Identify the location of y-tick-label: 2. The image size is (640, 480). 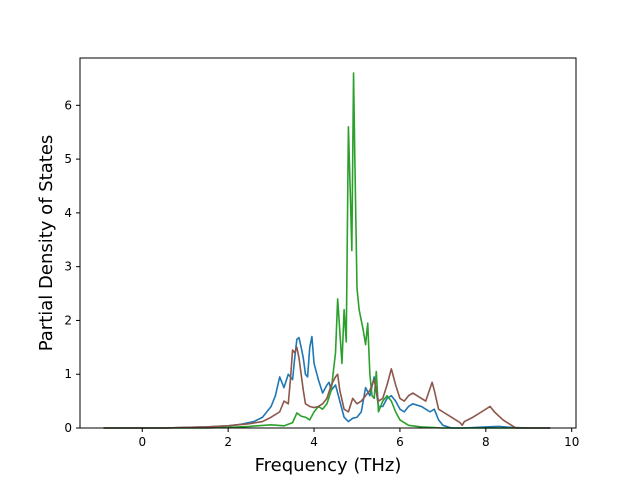
(68, 320).